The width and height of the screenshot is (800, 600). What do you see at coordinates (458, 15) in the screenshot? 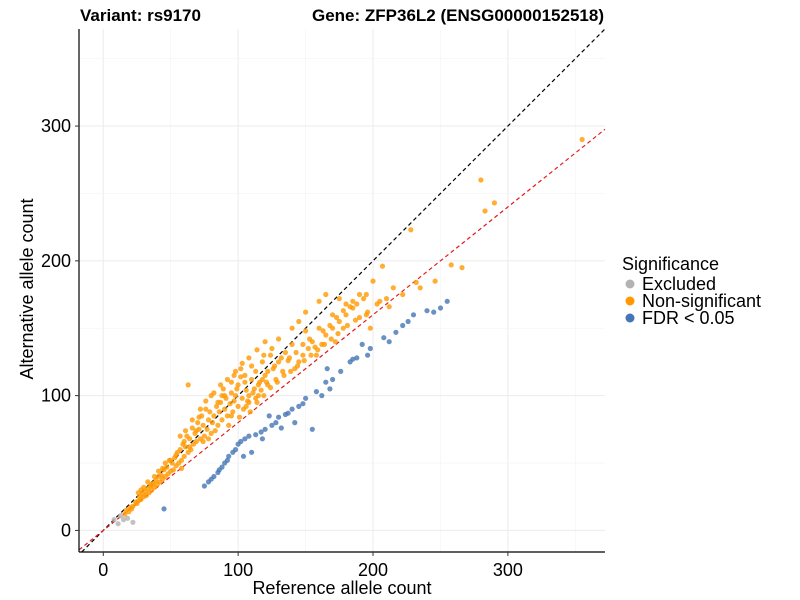
I see `chart-title-right: Gene: ZFP36L2 (ENSG00000152518)` at bounding box center [458, 15].